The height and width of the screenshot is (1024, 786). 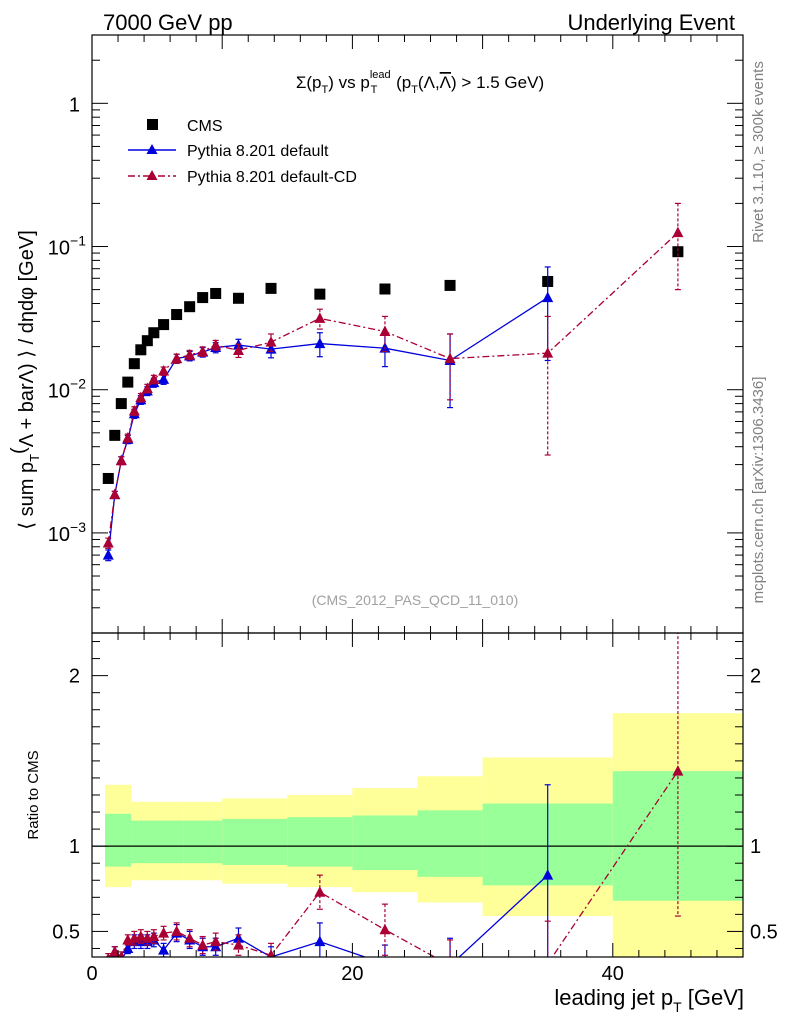 What do you see at coordinates (328, 426) in the screenshot?
I see `default-line` at bounding box center [328, 426].